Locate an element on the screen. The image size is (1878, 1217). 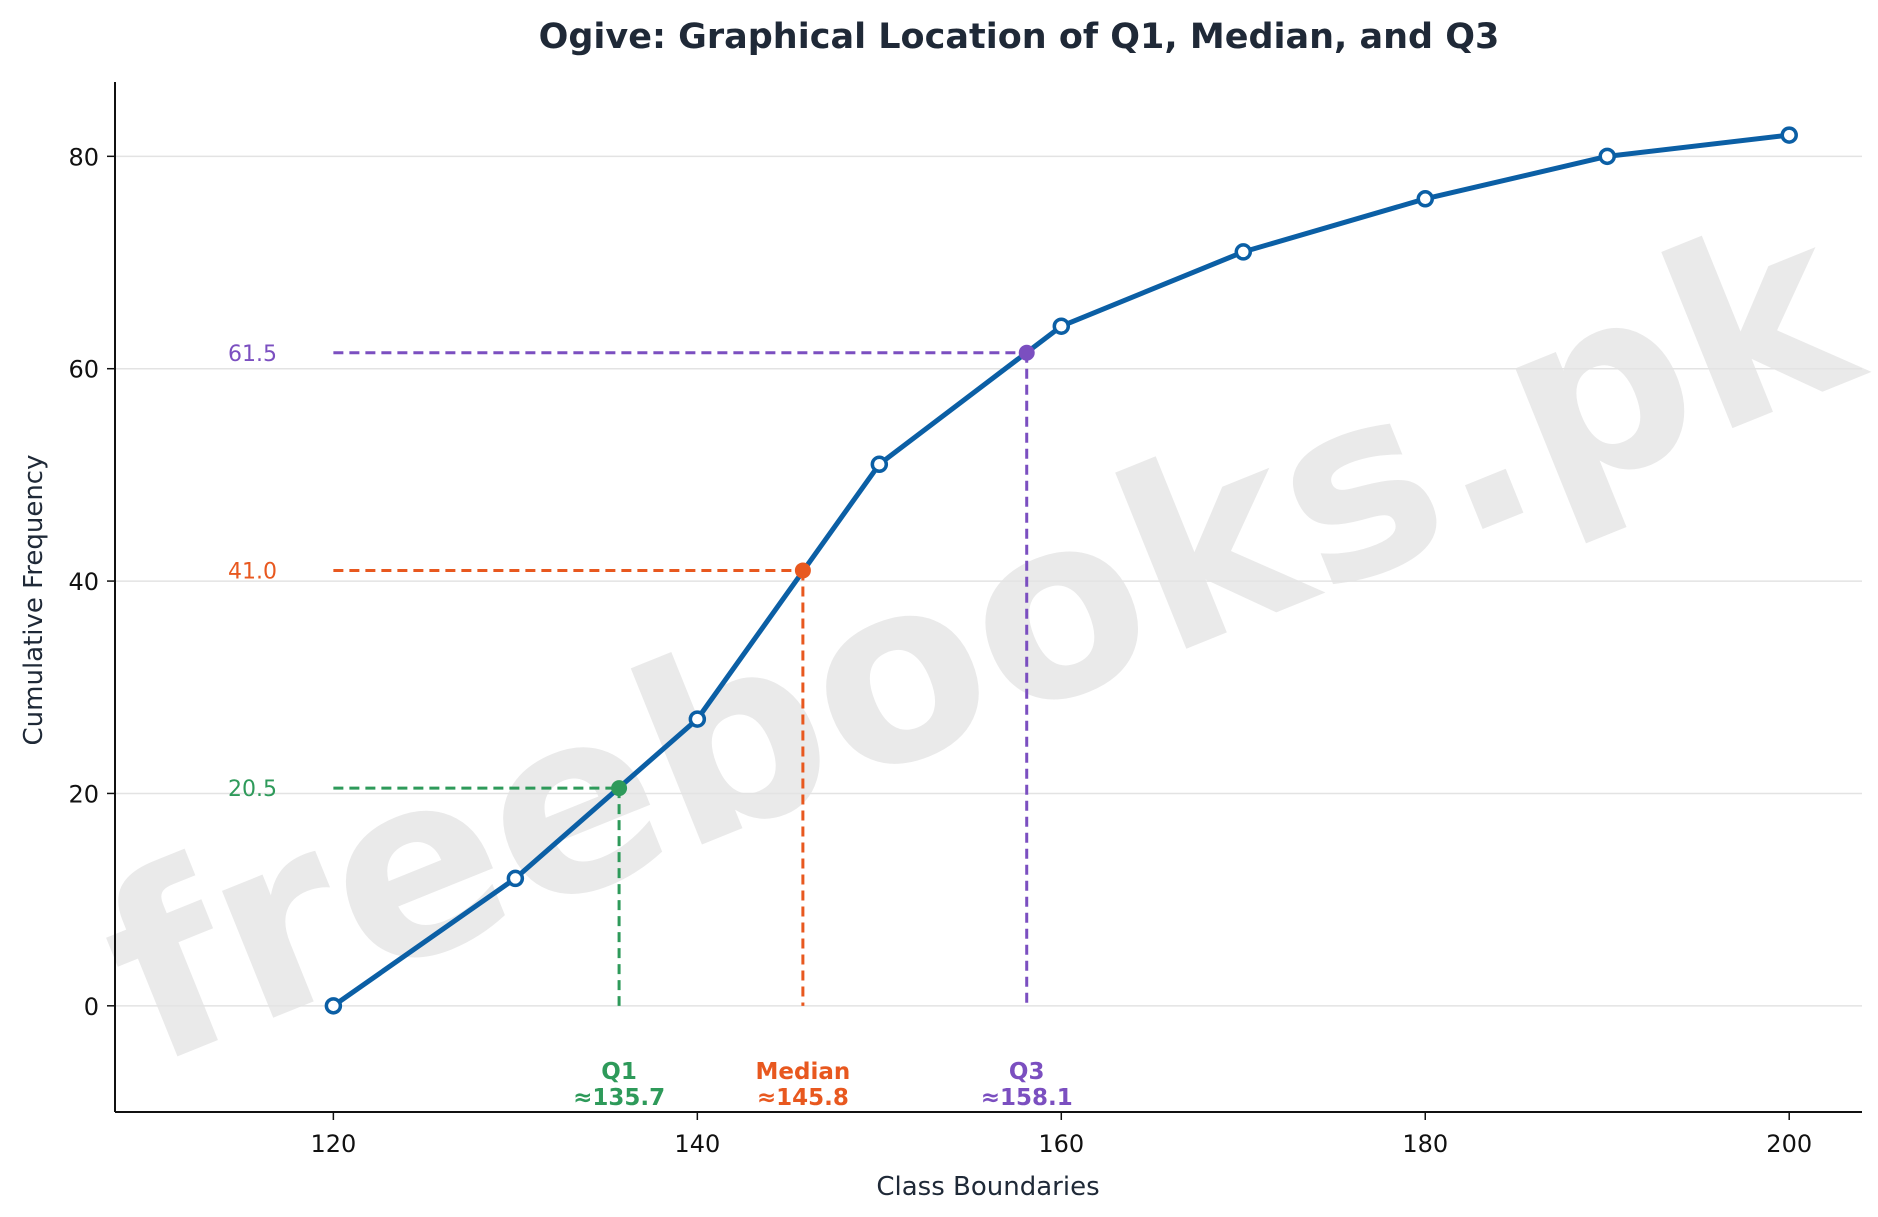
y-tick-label: 0 is located at coordinates (91, 1007).